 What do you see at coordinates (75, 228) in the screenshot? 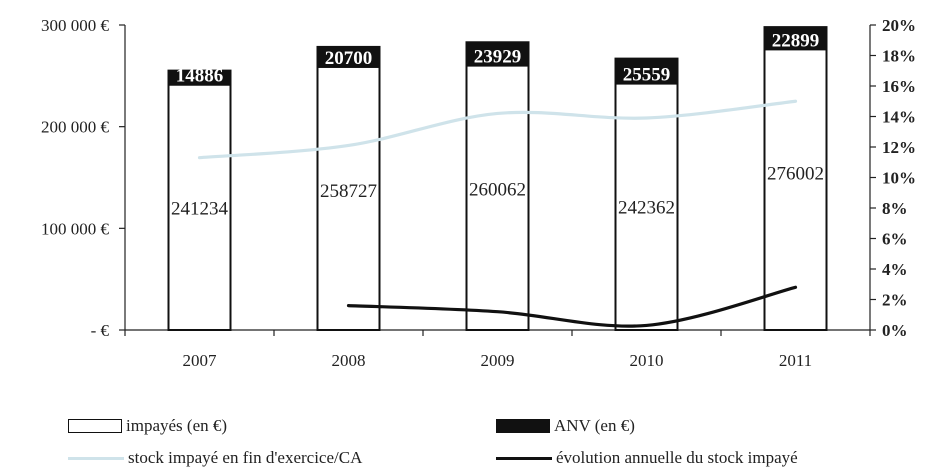
I see `y-left-tick-label: 100 000 €` at bounding box center [75, 228].